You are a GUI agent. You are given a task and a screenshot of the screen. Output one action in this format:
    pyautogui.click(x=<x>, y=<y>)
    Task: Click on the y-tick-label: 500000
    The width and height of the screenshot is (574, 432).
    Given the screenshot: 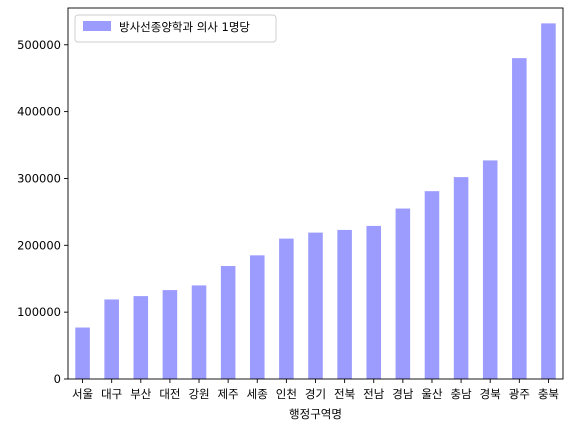 What is the action you would take?
    pyautogui.click(x=39, y=45)
    